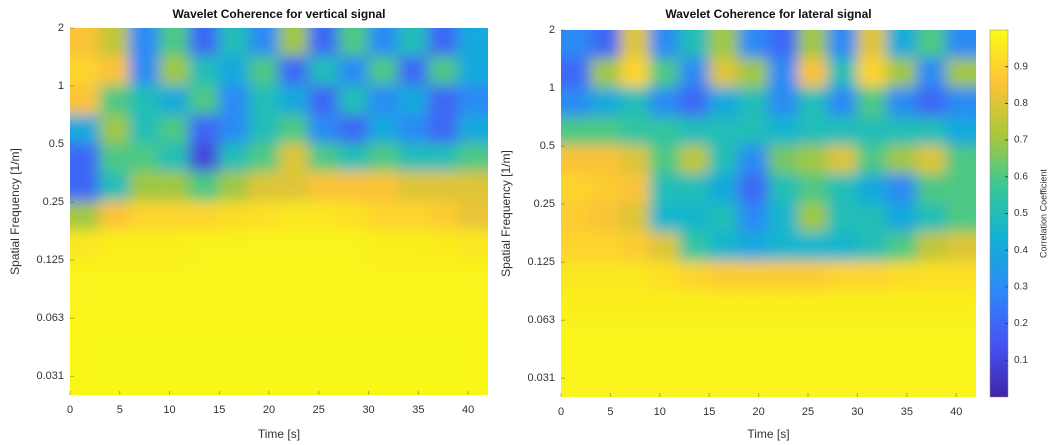 This screenshot has height=445, width=1054. Describe the element at coordinates (1021, 360) in the screenshot. I see `colorbar-tick-label: 0.1` at that location.